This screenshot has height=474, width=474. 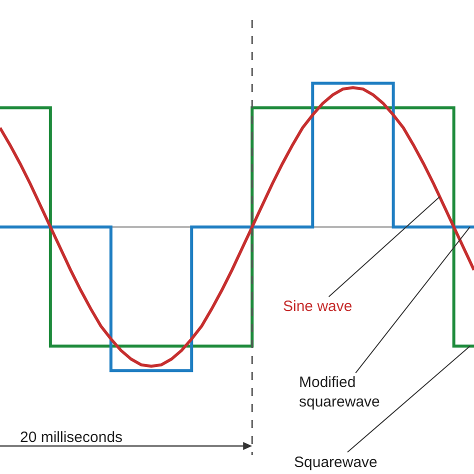 What do you see at coordinates (317, 306) in the screenshot?
I see `text: Sine wave` at bounding box center [317, 306].